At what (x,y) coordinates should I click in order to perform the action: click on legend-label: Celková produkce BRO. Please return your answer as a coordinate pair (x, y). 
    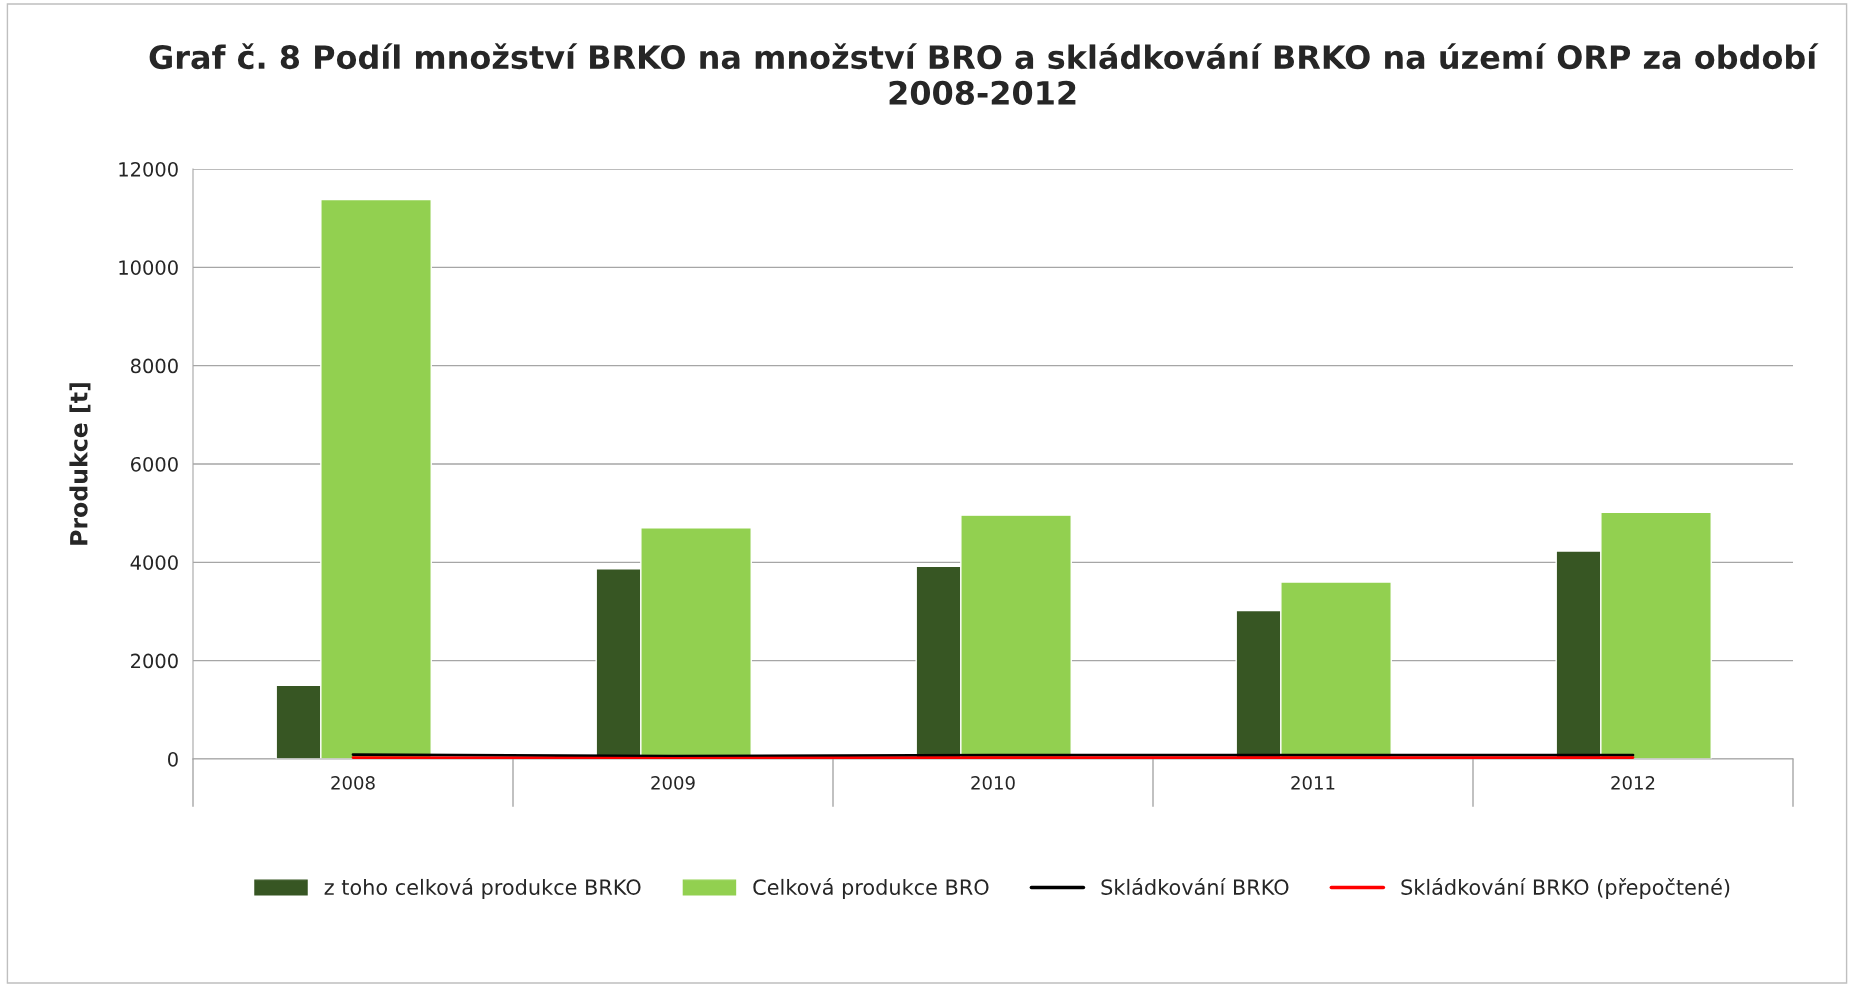
    Looking at the image, I should click on (871, 889).